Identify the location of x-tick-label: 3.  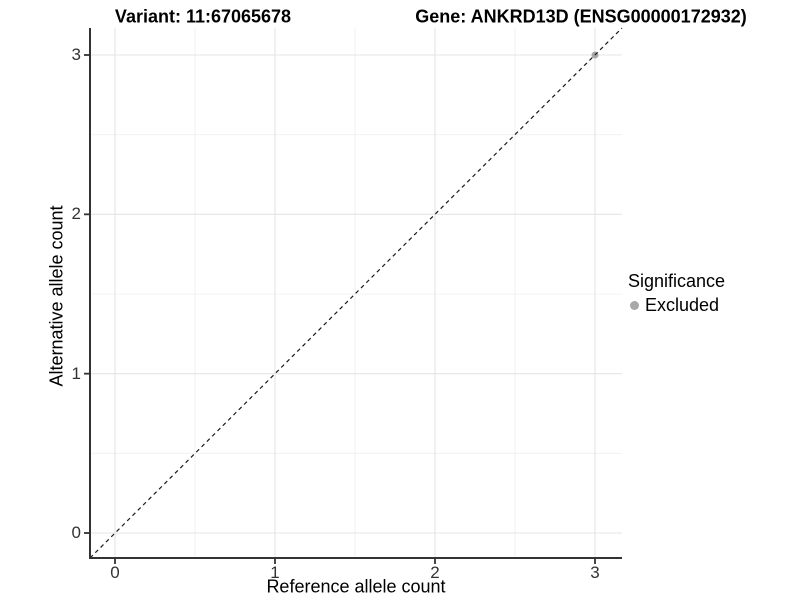
(595, 572).